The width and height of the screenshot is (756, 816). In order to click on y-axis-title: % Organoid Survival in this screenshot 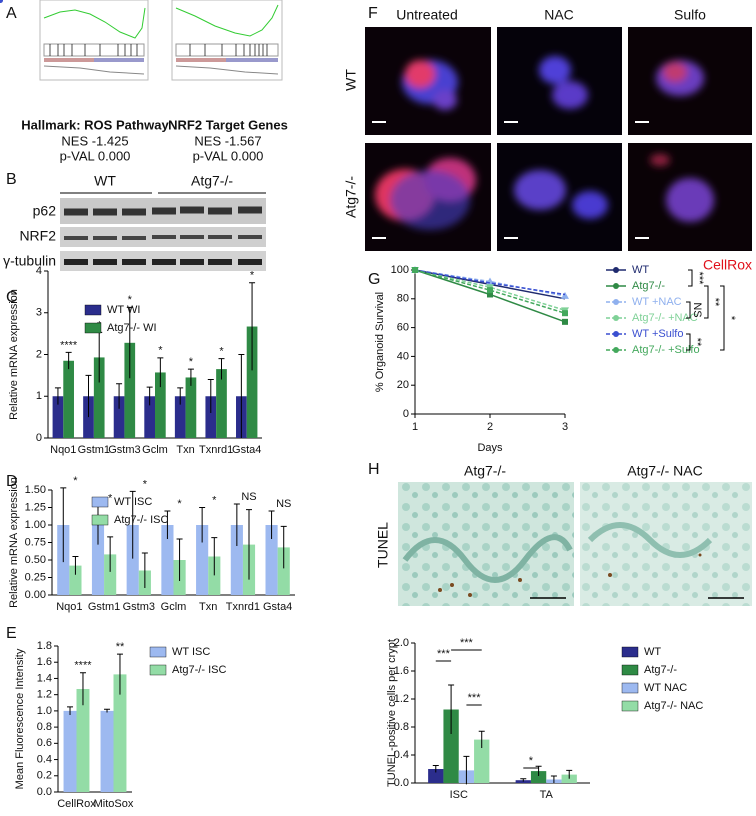, I will do `click(380, 342)`.